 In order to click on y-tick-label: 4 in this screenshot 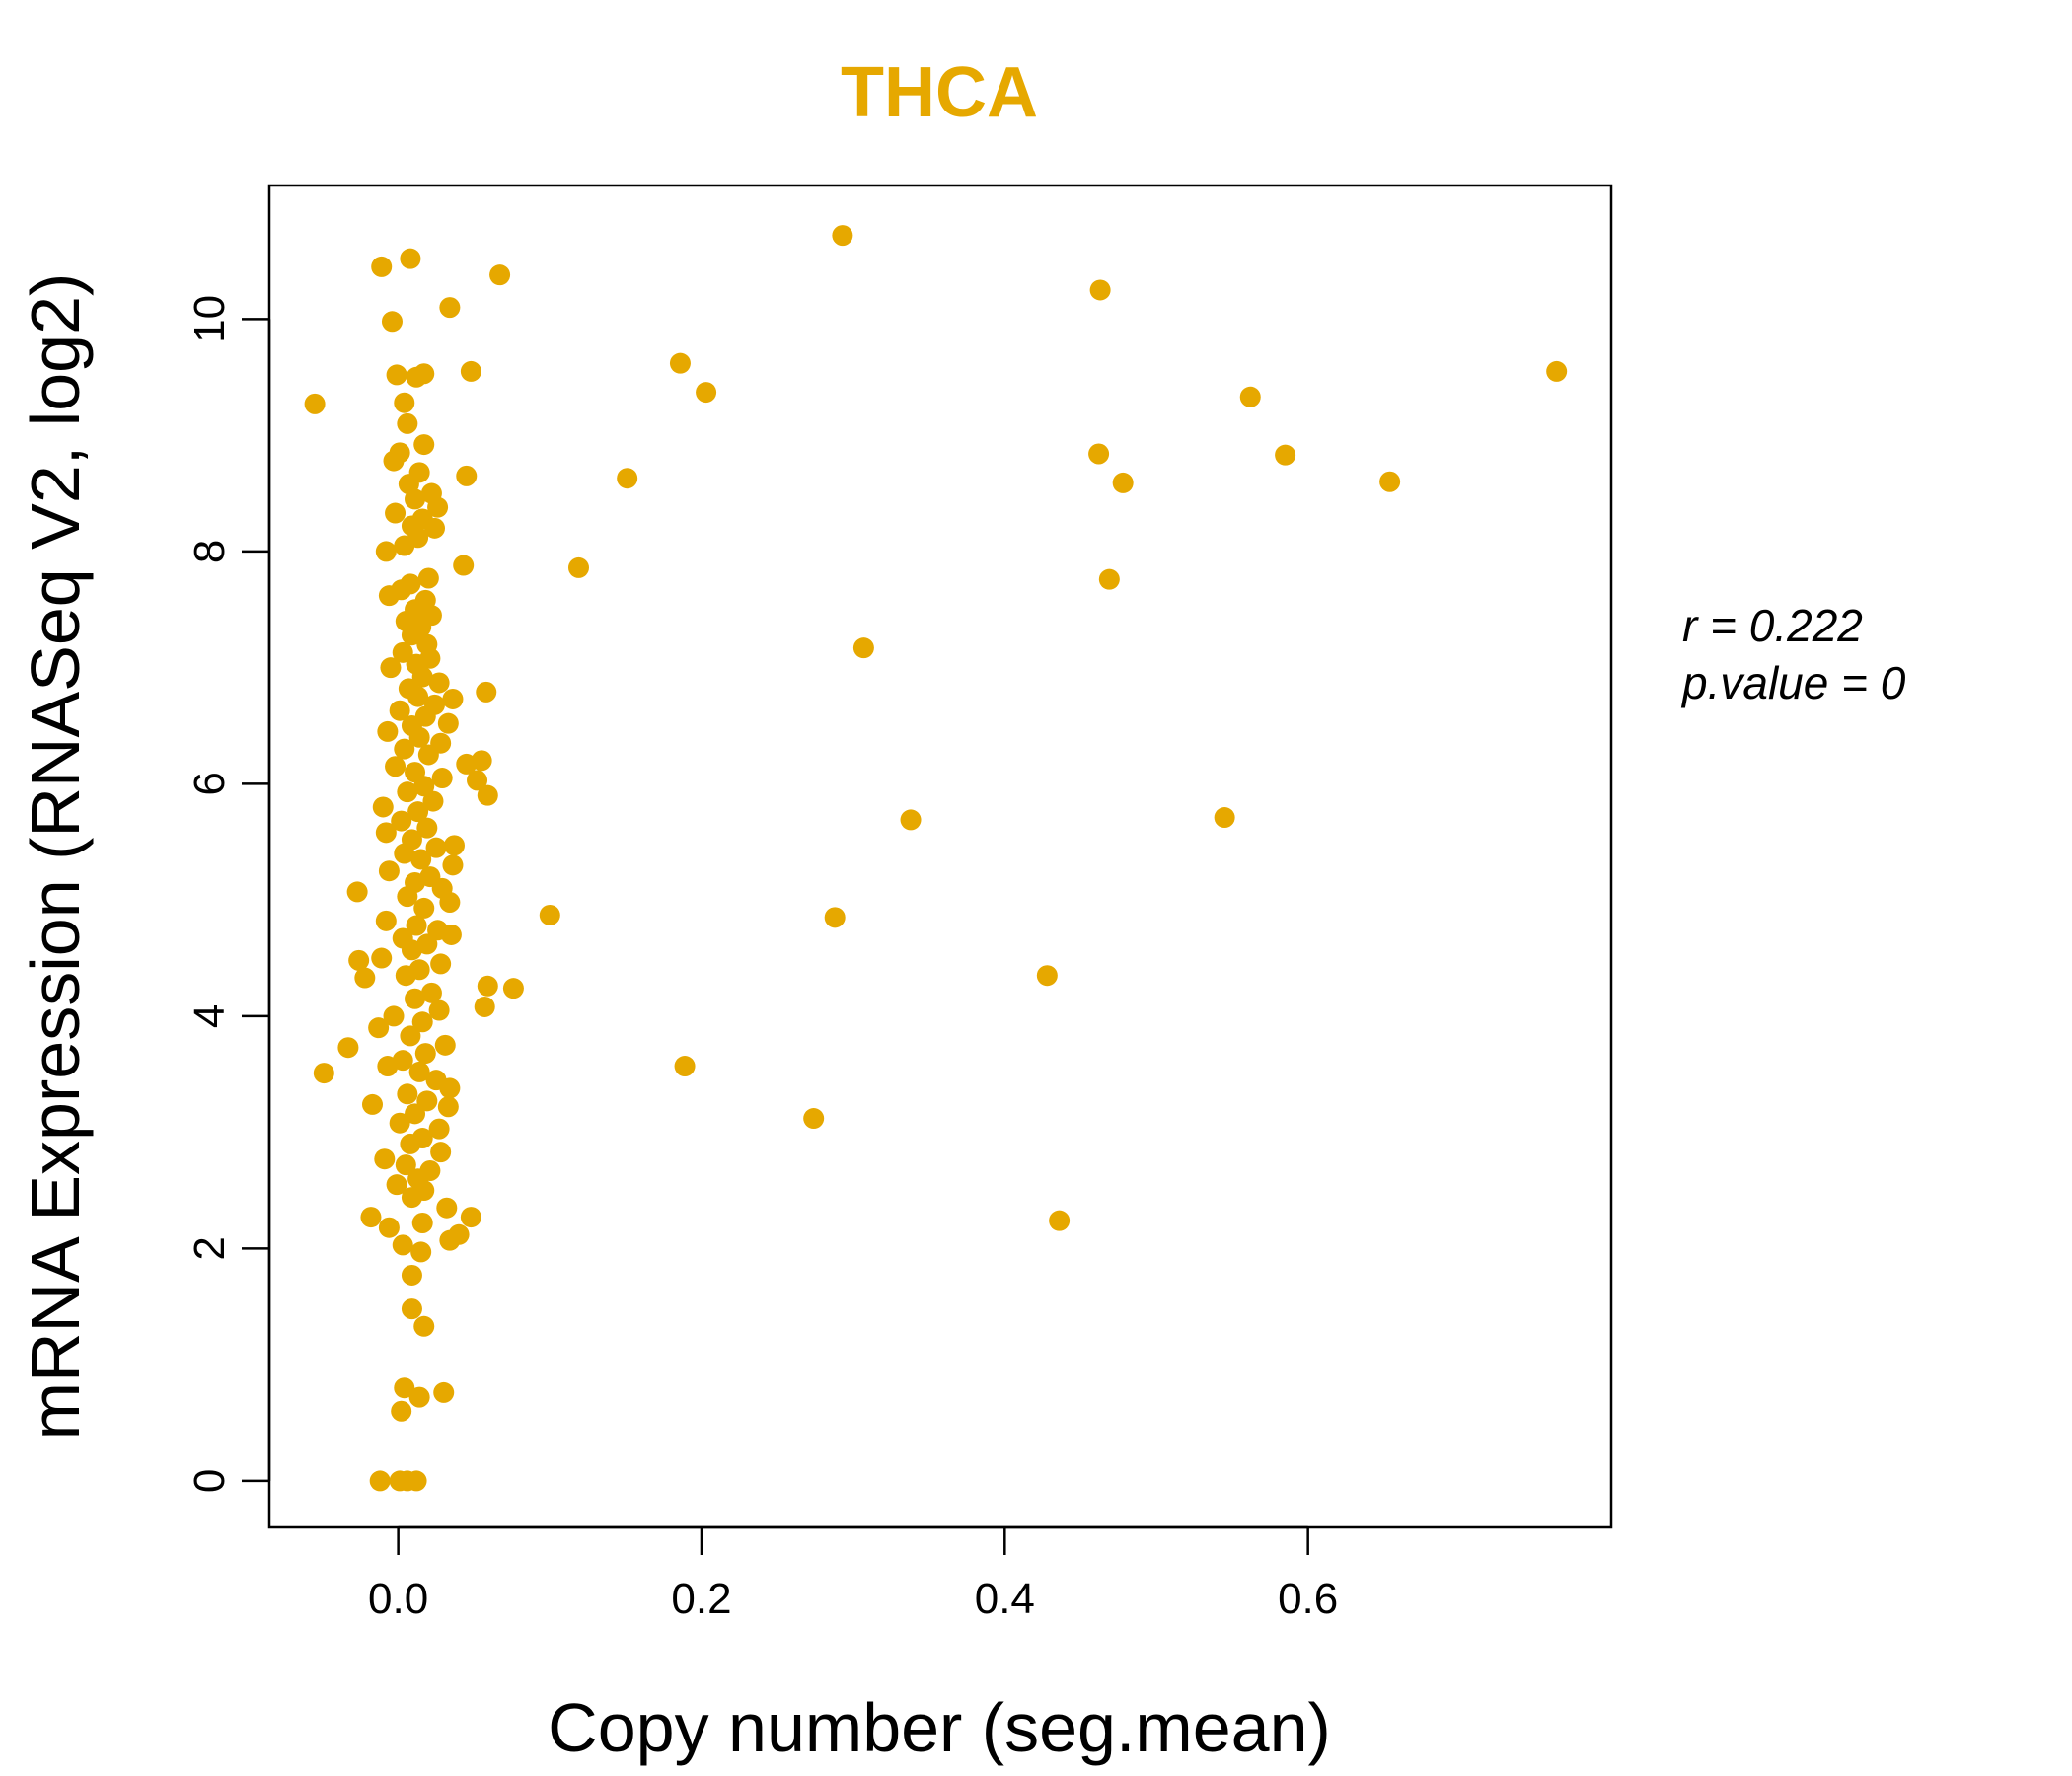, I will do `click(210, 1016)`.